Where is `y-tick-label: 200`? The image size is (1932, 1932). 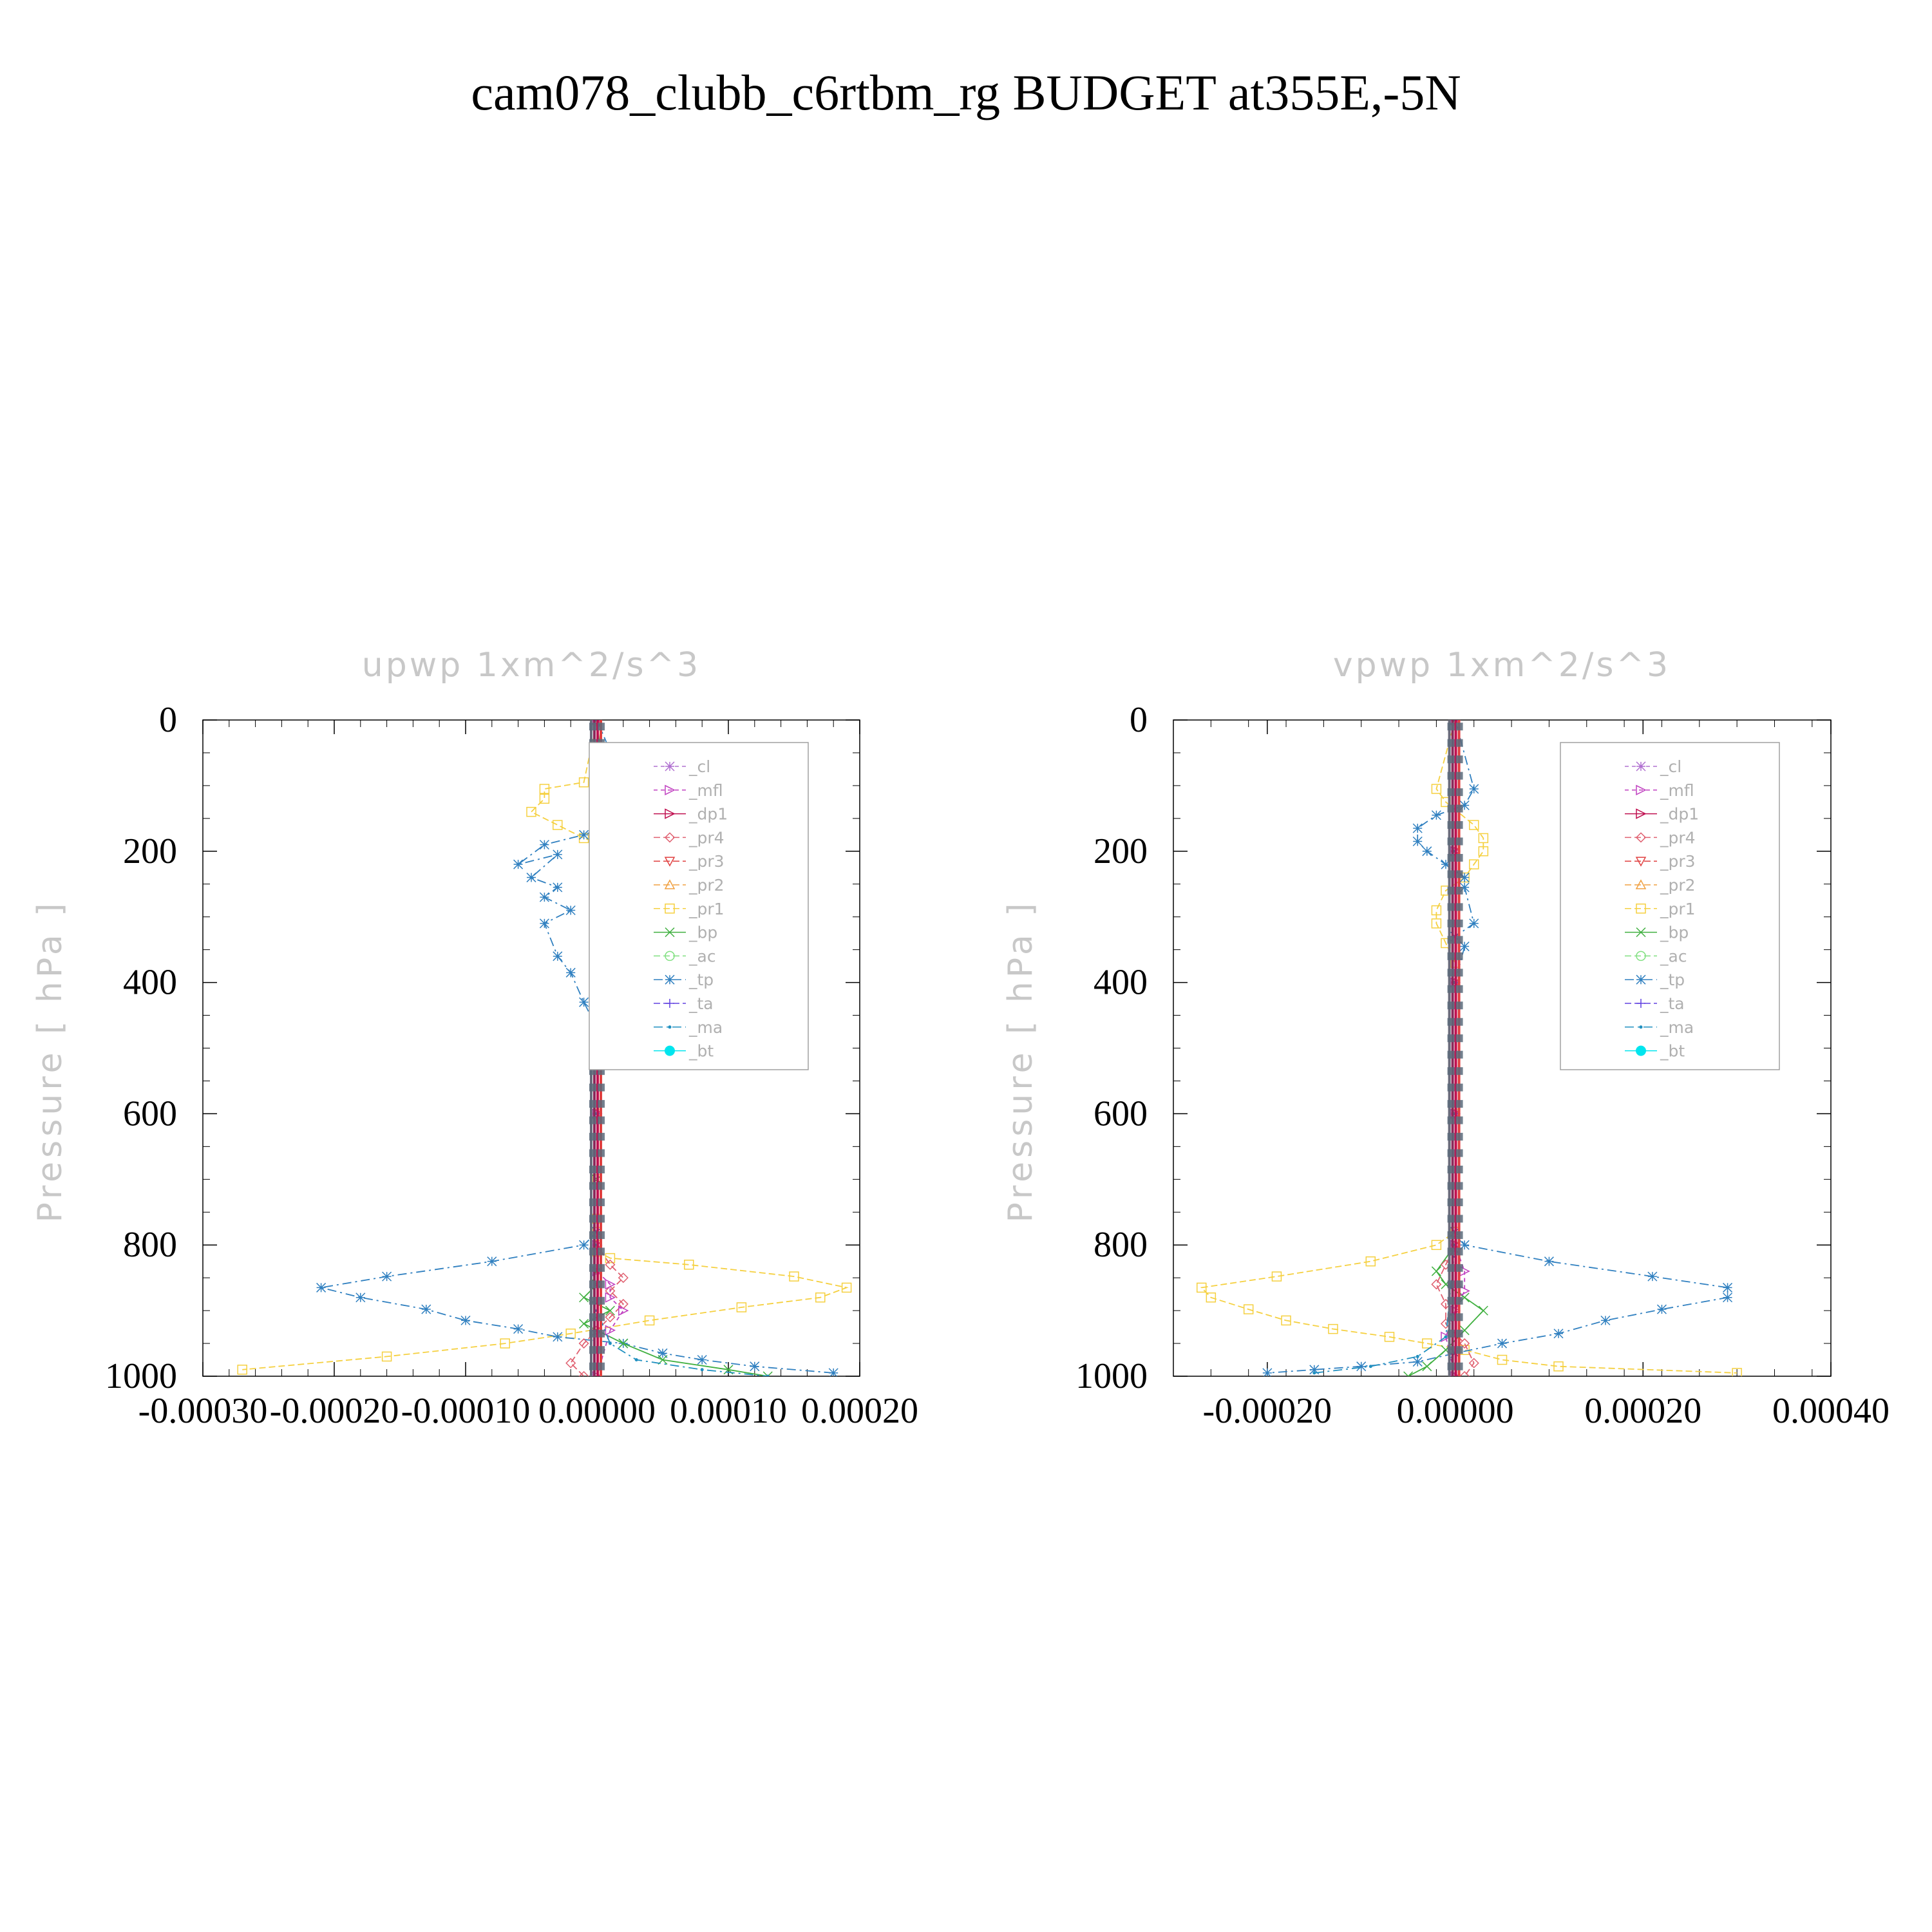 y-tick-label: 200 is located at coordinates (1121, 851).